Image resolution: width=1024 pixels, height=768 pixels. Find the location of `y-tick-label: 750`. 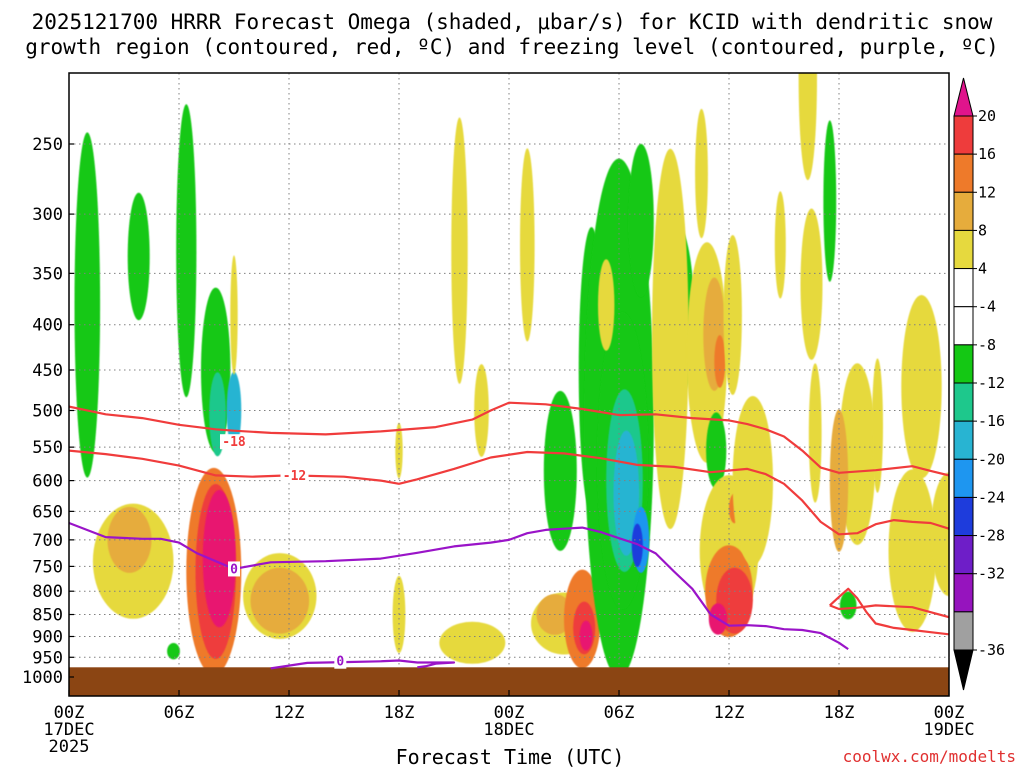

y-tick-label: 750 is located at coordinates (47, 567).